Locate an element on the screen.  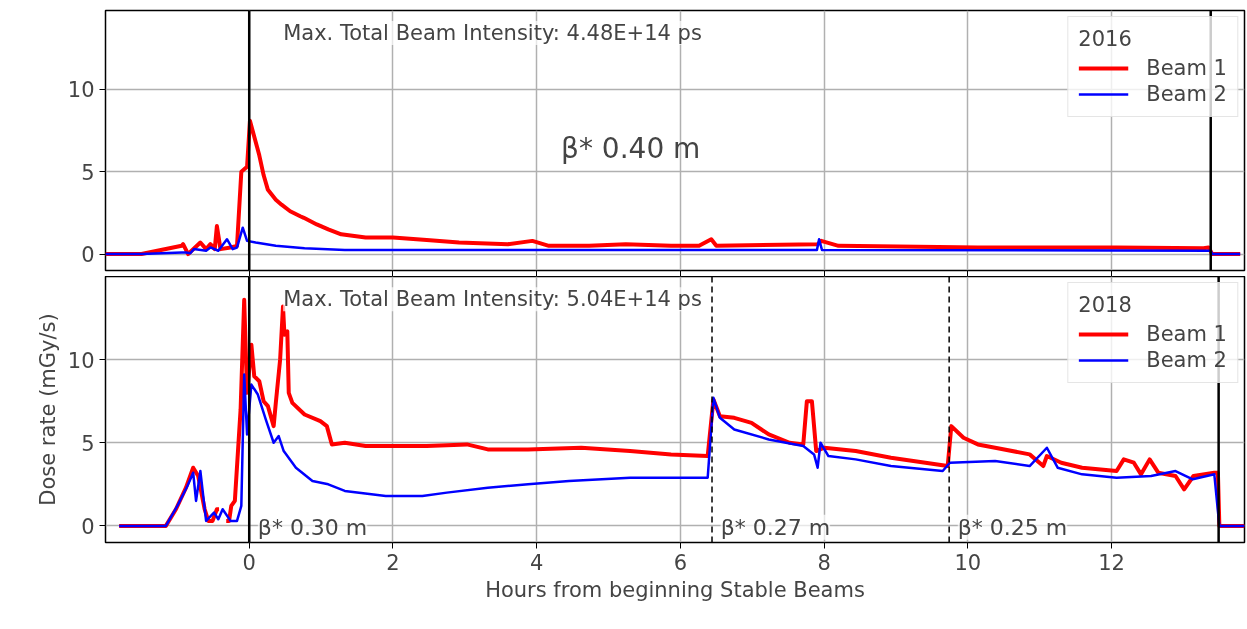
x-tick-label: 12 is located at coordinates (1111, 562).